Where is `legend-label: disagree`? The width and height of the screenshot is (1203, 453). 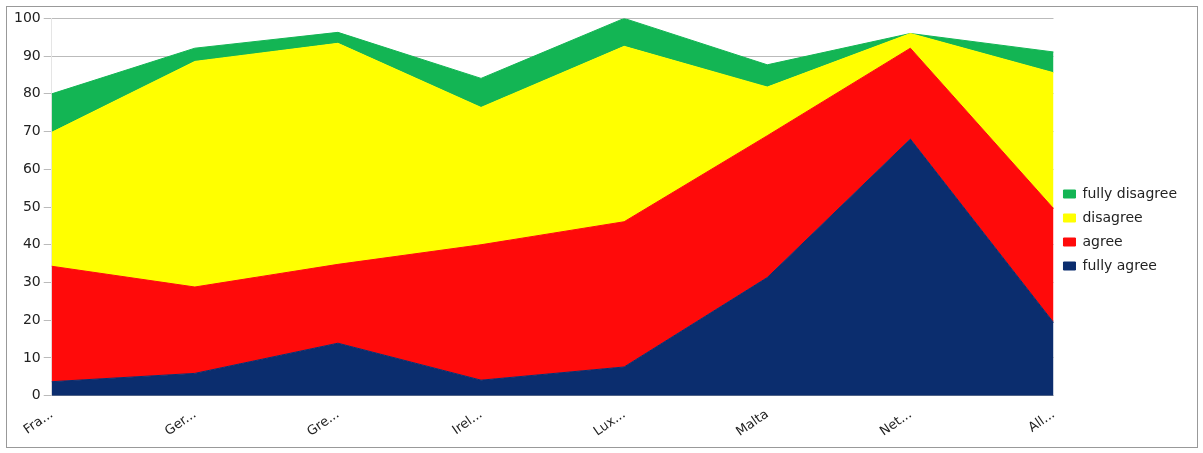 legend-label: disagree is located at coordinates (1112, 216).